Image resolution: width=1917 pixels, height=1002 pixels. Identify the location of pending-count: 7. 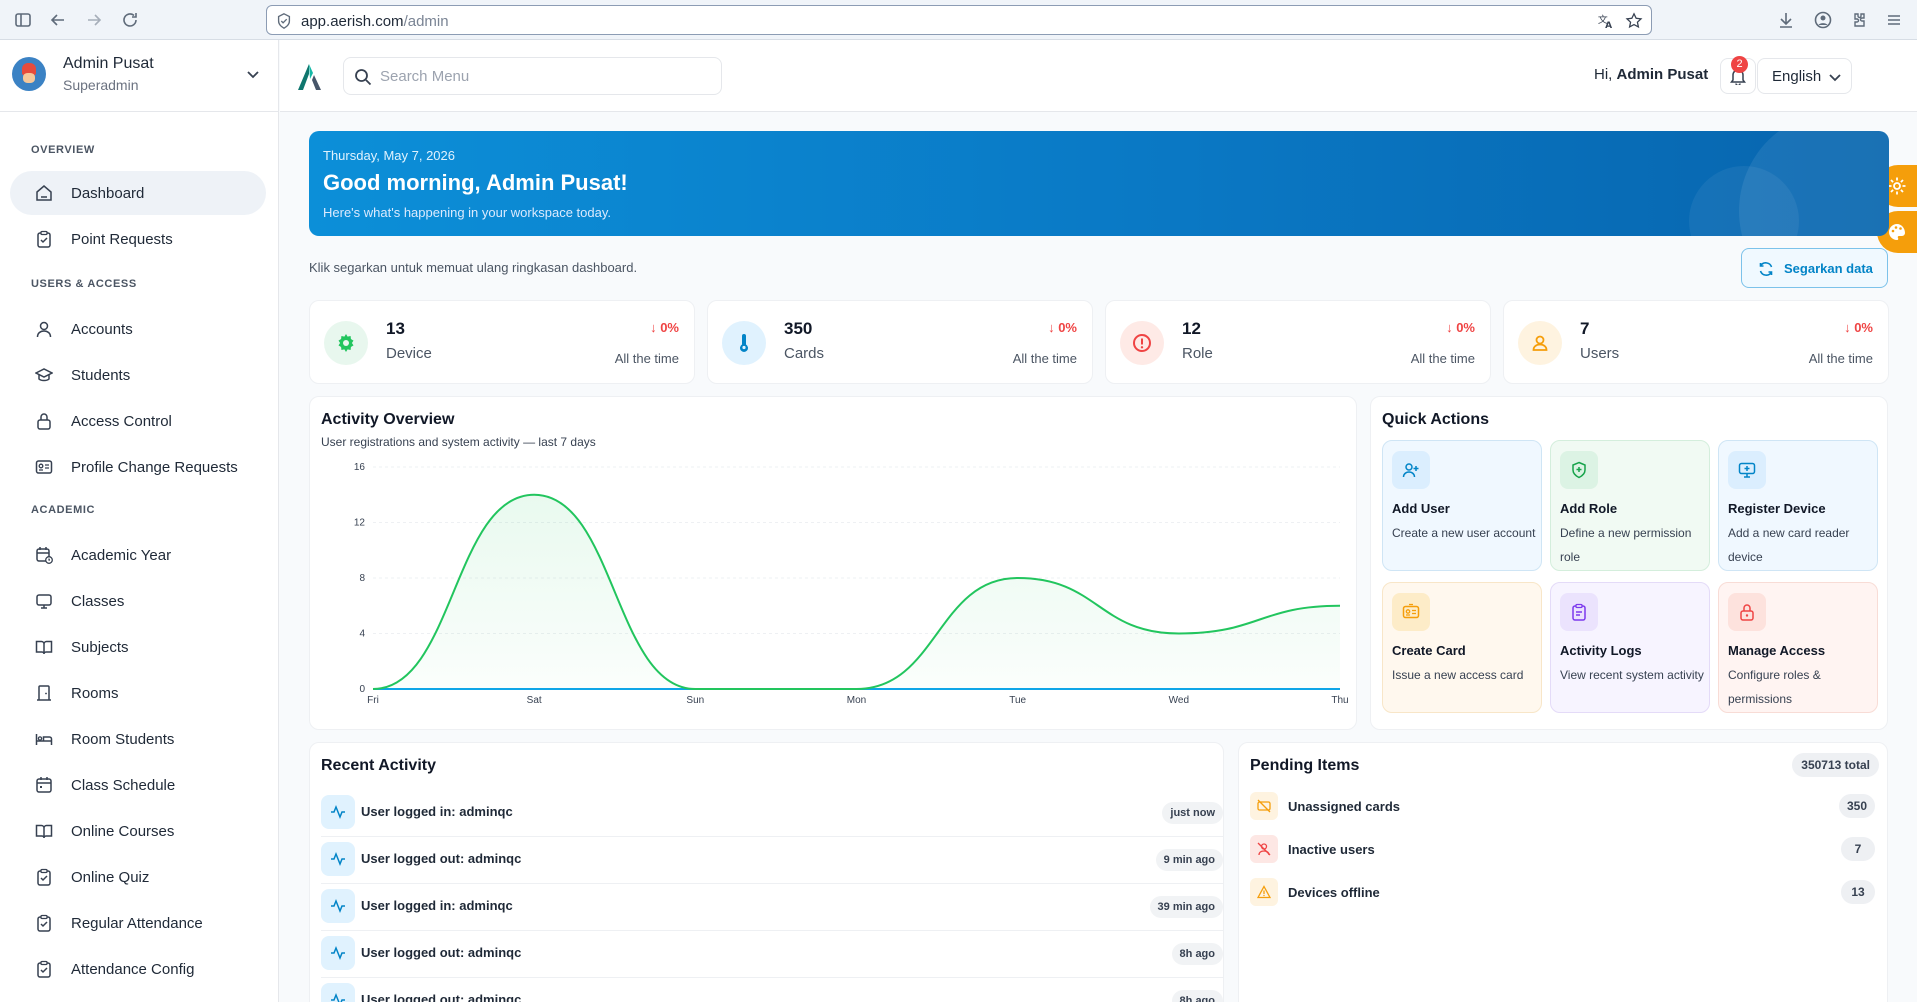
(1858, 849).